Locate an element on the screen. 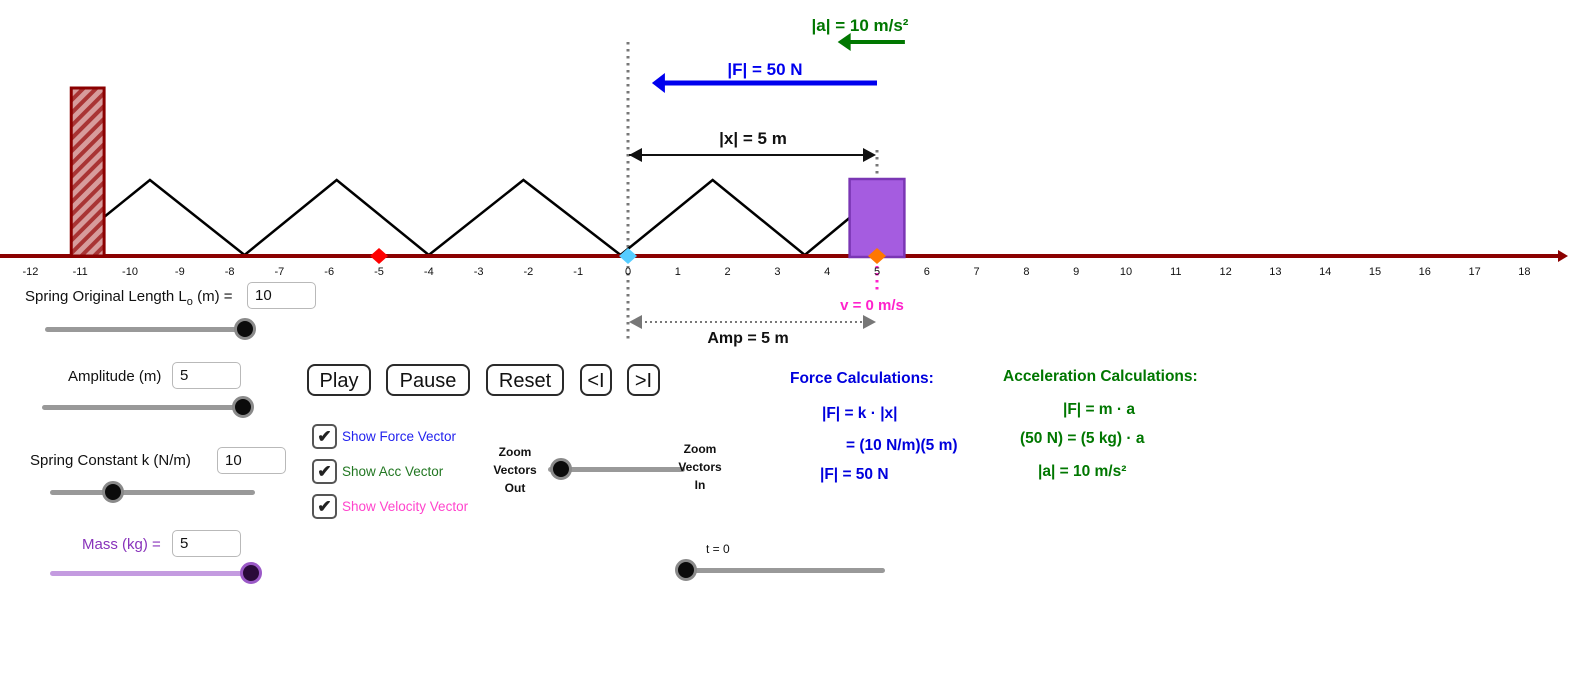  amplitude-slider-knob is located at coordinates (243, 407).